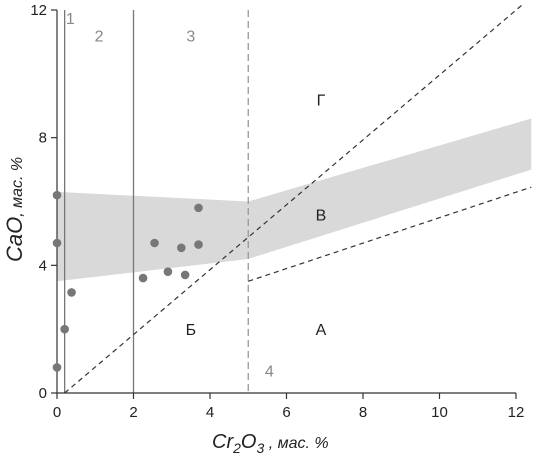 This screenshot has height=458, width=538. What do you see at coordinates (286, 412) in the screenshot?
I see `x-tick-label-3: 6` at bounding box center [286, 412].